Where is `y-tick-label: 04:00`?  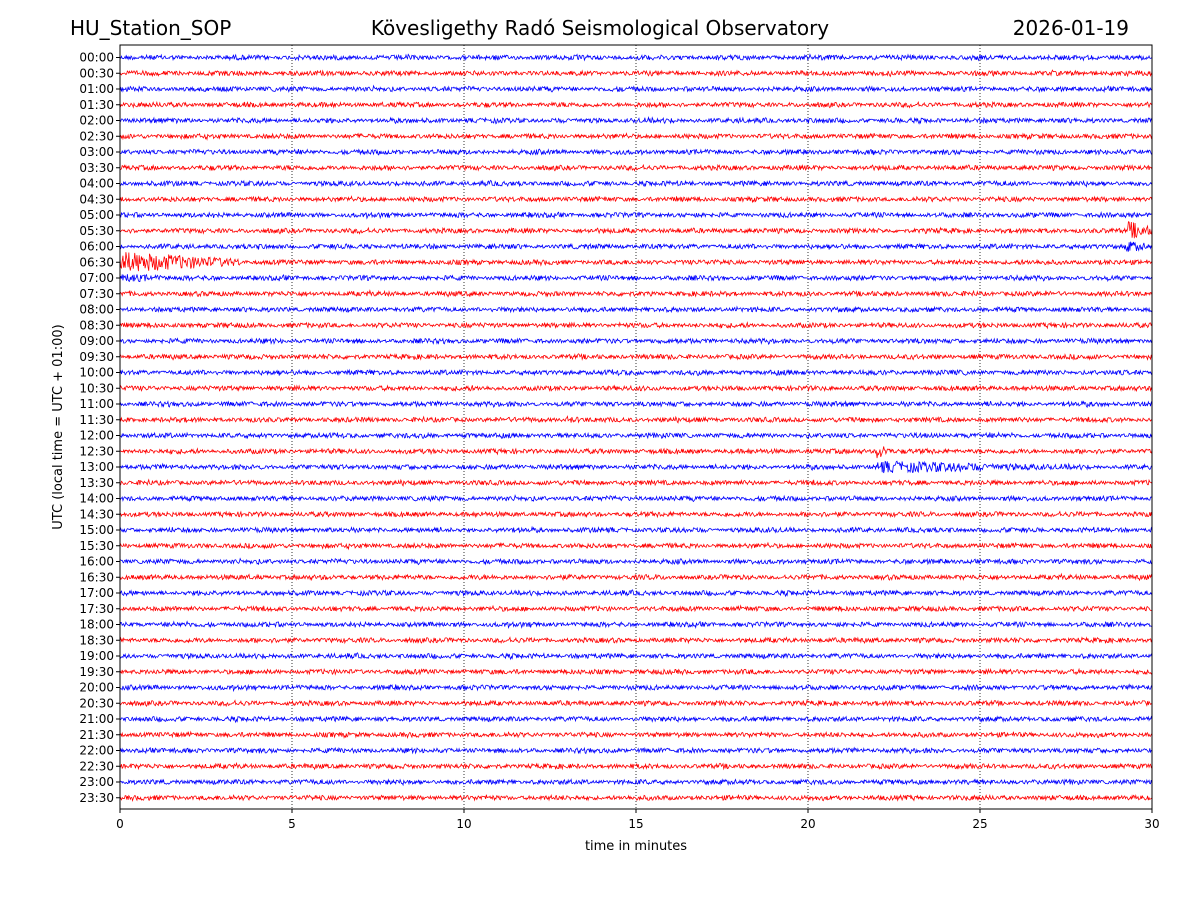
y-tick-label: 04:00 is located at coordinates (96, 184).